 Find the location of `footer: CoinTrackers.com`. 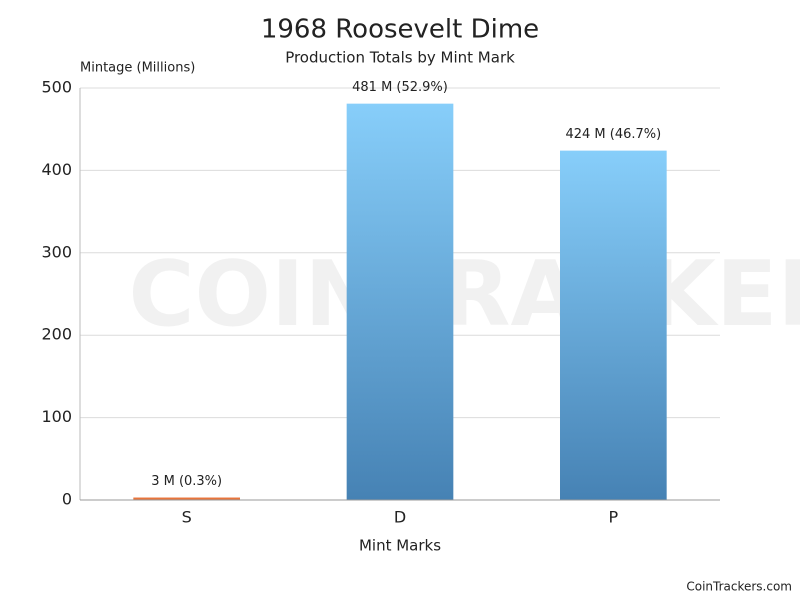

footer: CoinTrackers.com is located at coordinates (739, 587).